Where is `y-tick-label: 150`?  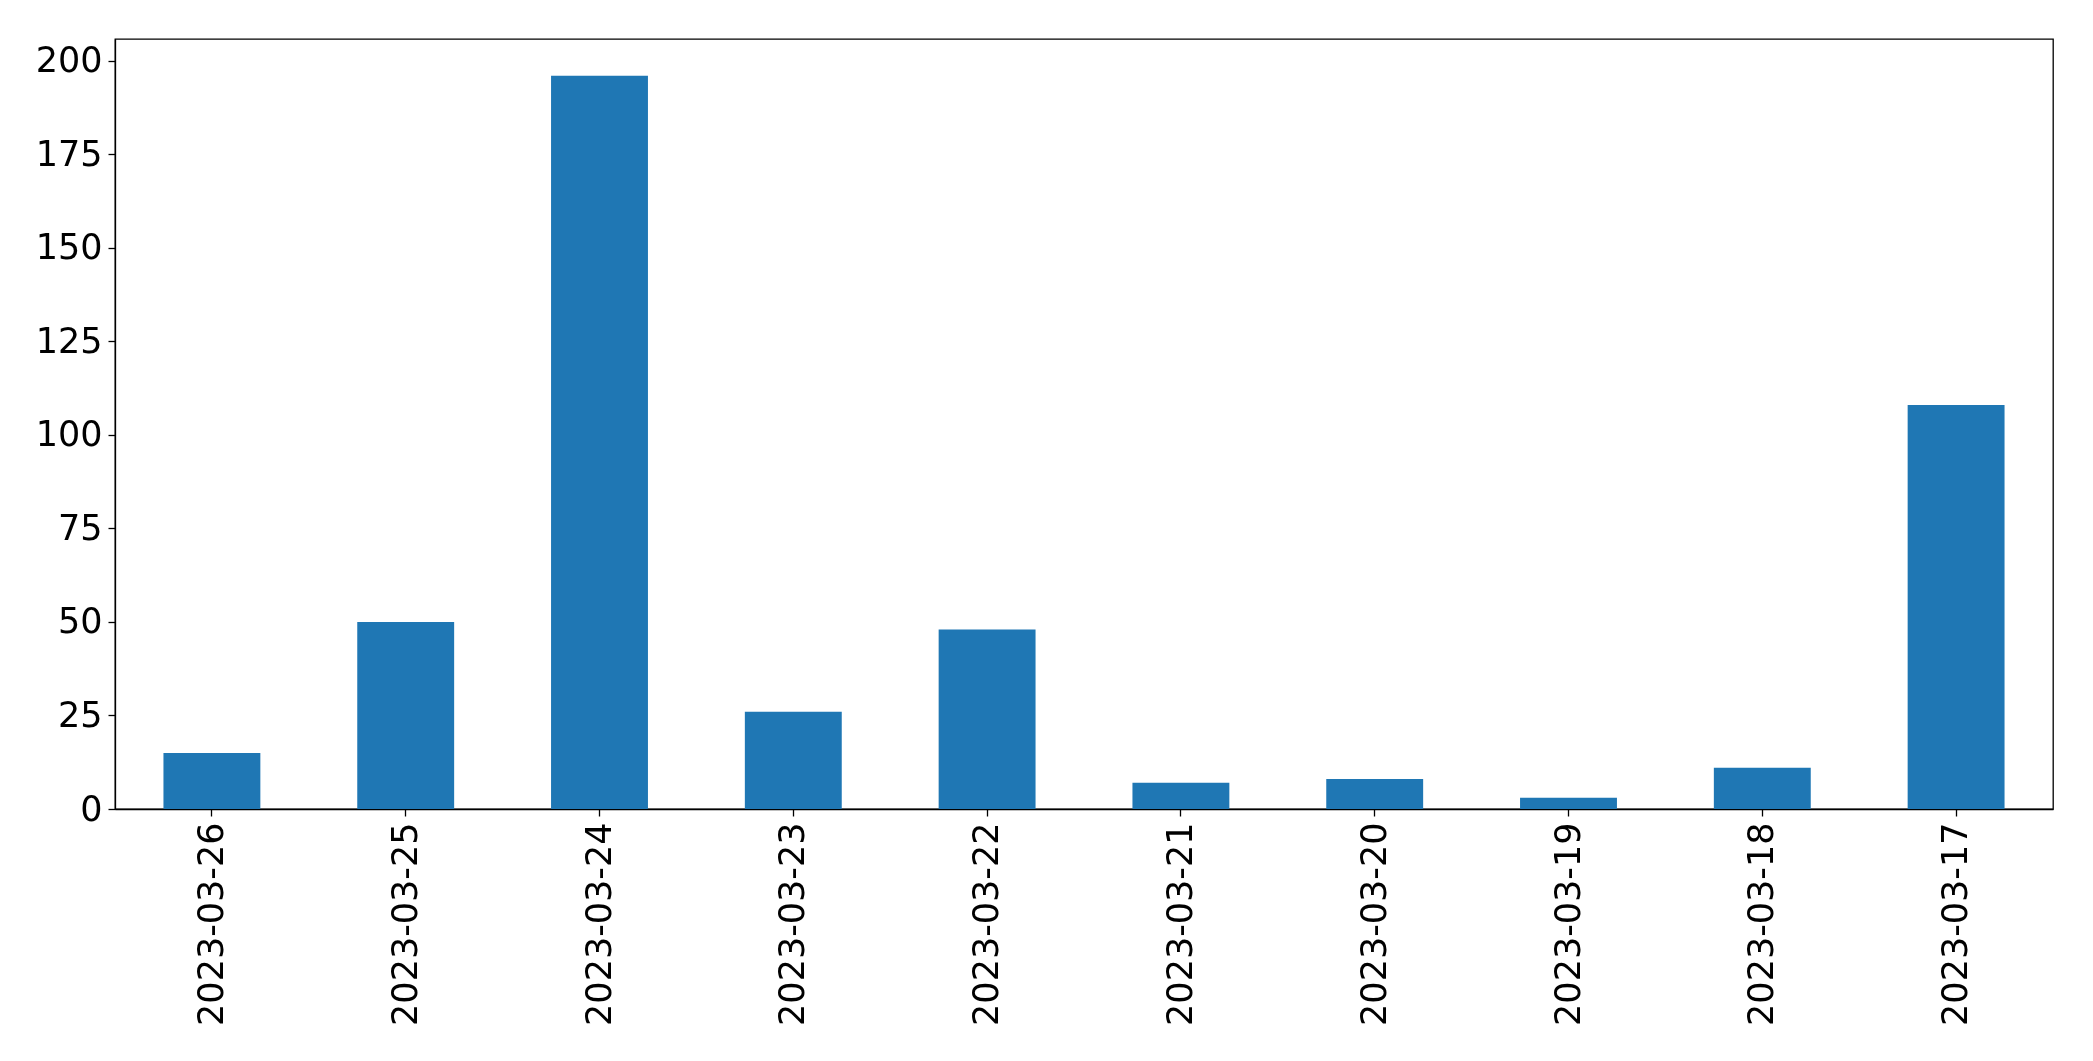 y-tick-label: 150 is located at coordinates (69, 247).